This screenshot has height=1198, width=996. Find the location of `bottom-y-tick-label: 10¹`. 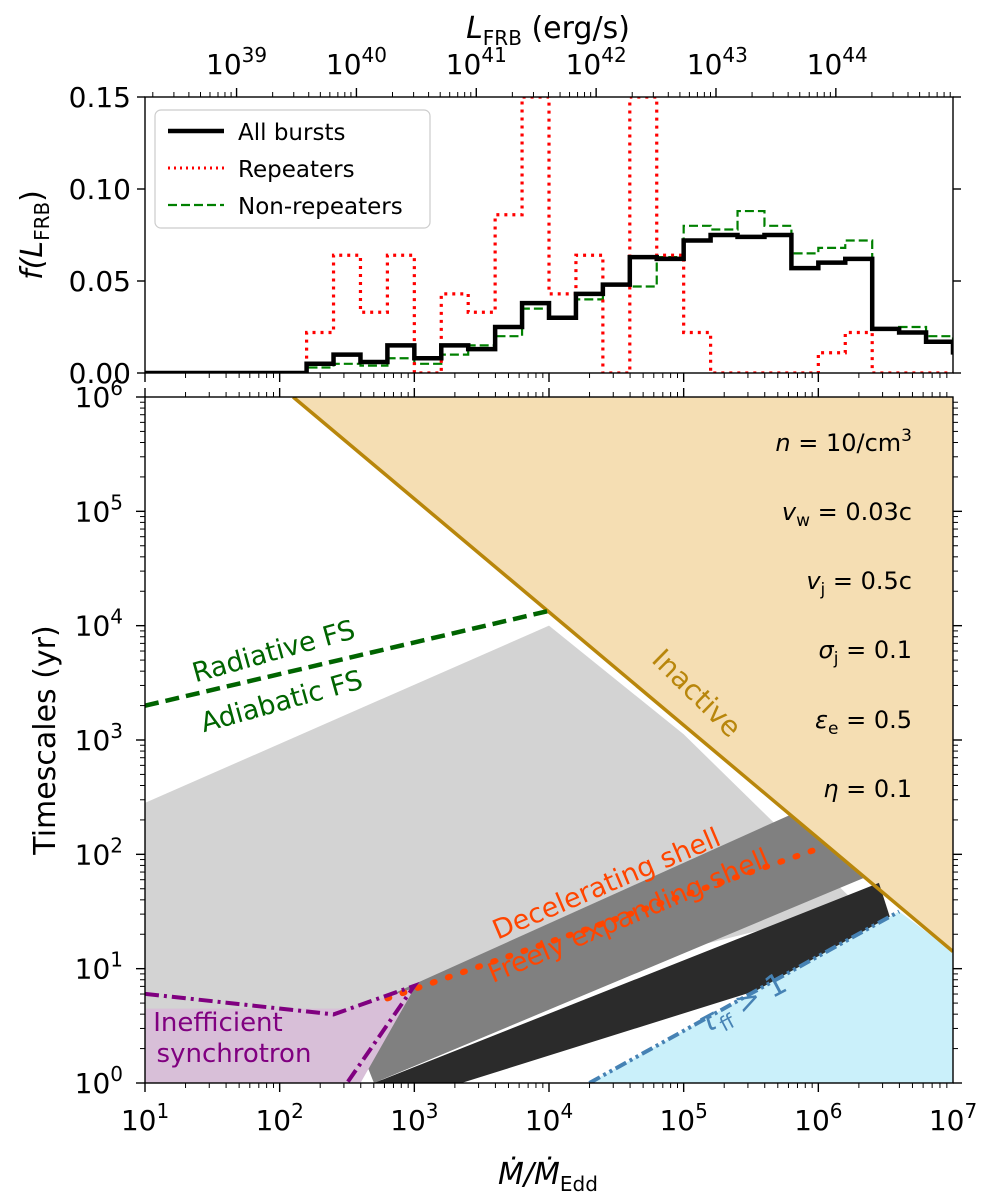

bottom-y-tick-label: 10¹ is located at coordinates (99, 967).